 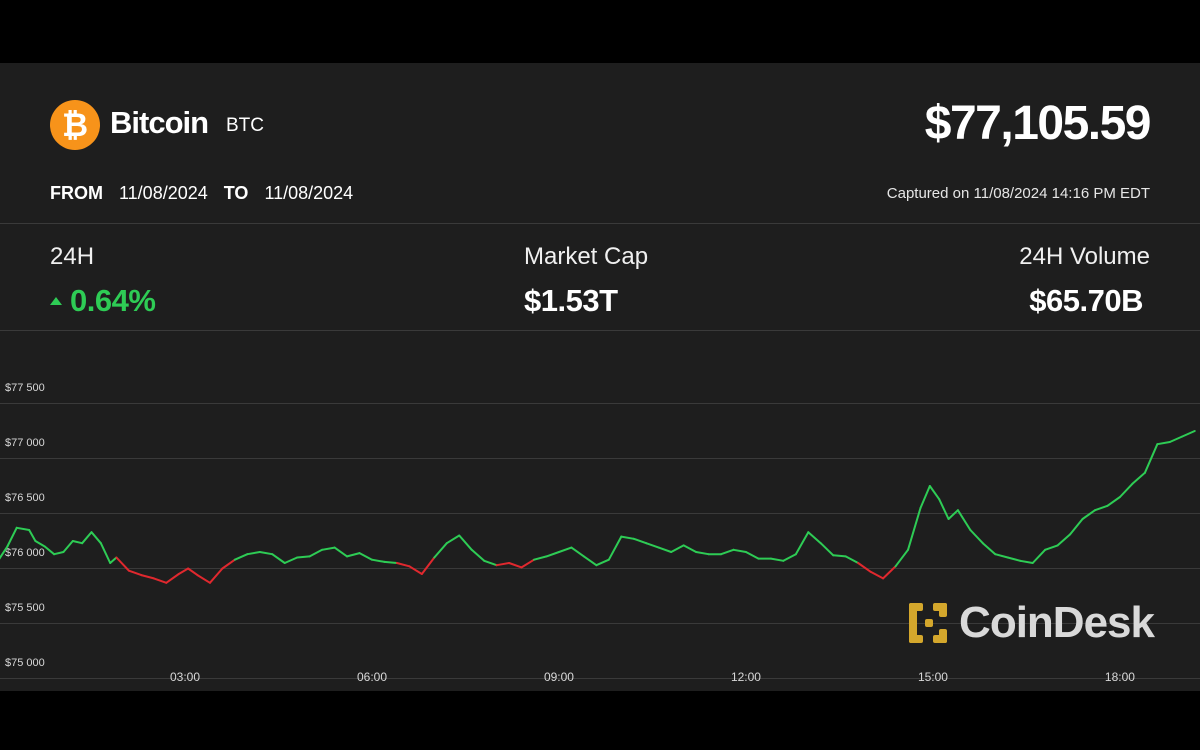 I want to click on from-label: FROM, so click(x=76, y=193).